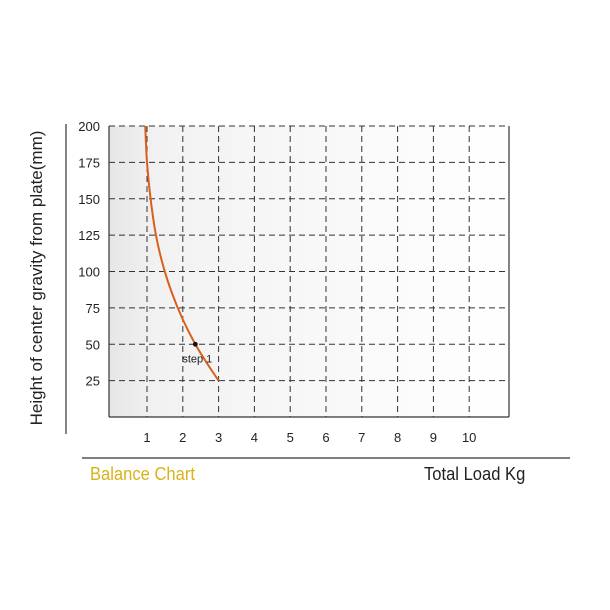 The width and height of the screenshot is (610, 610). Describe the element at coordinates (146, 437) in the screenshot. I see `x-tick-label: 1` at that location.